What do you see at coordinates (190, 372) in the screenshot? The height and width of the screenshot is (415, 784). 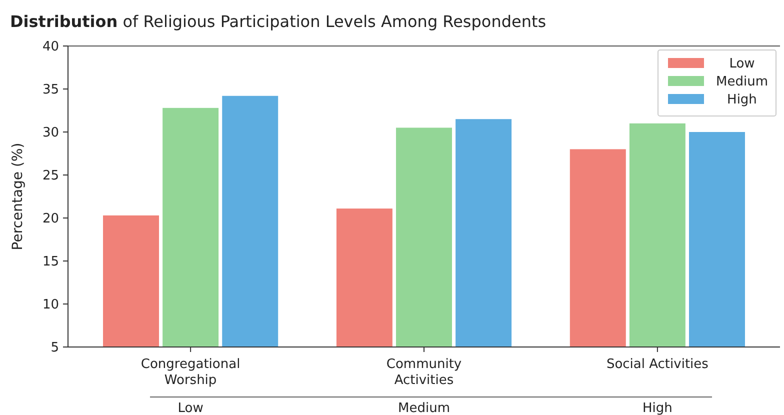 I see `x-tick-label: Congregational Worship` at bounding box center [190, 372].